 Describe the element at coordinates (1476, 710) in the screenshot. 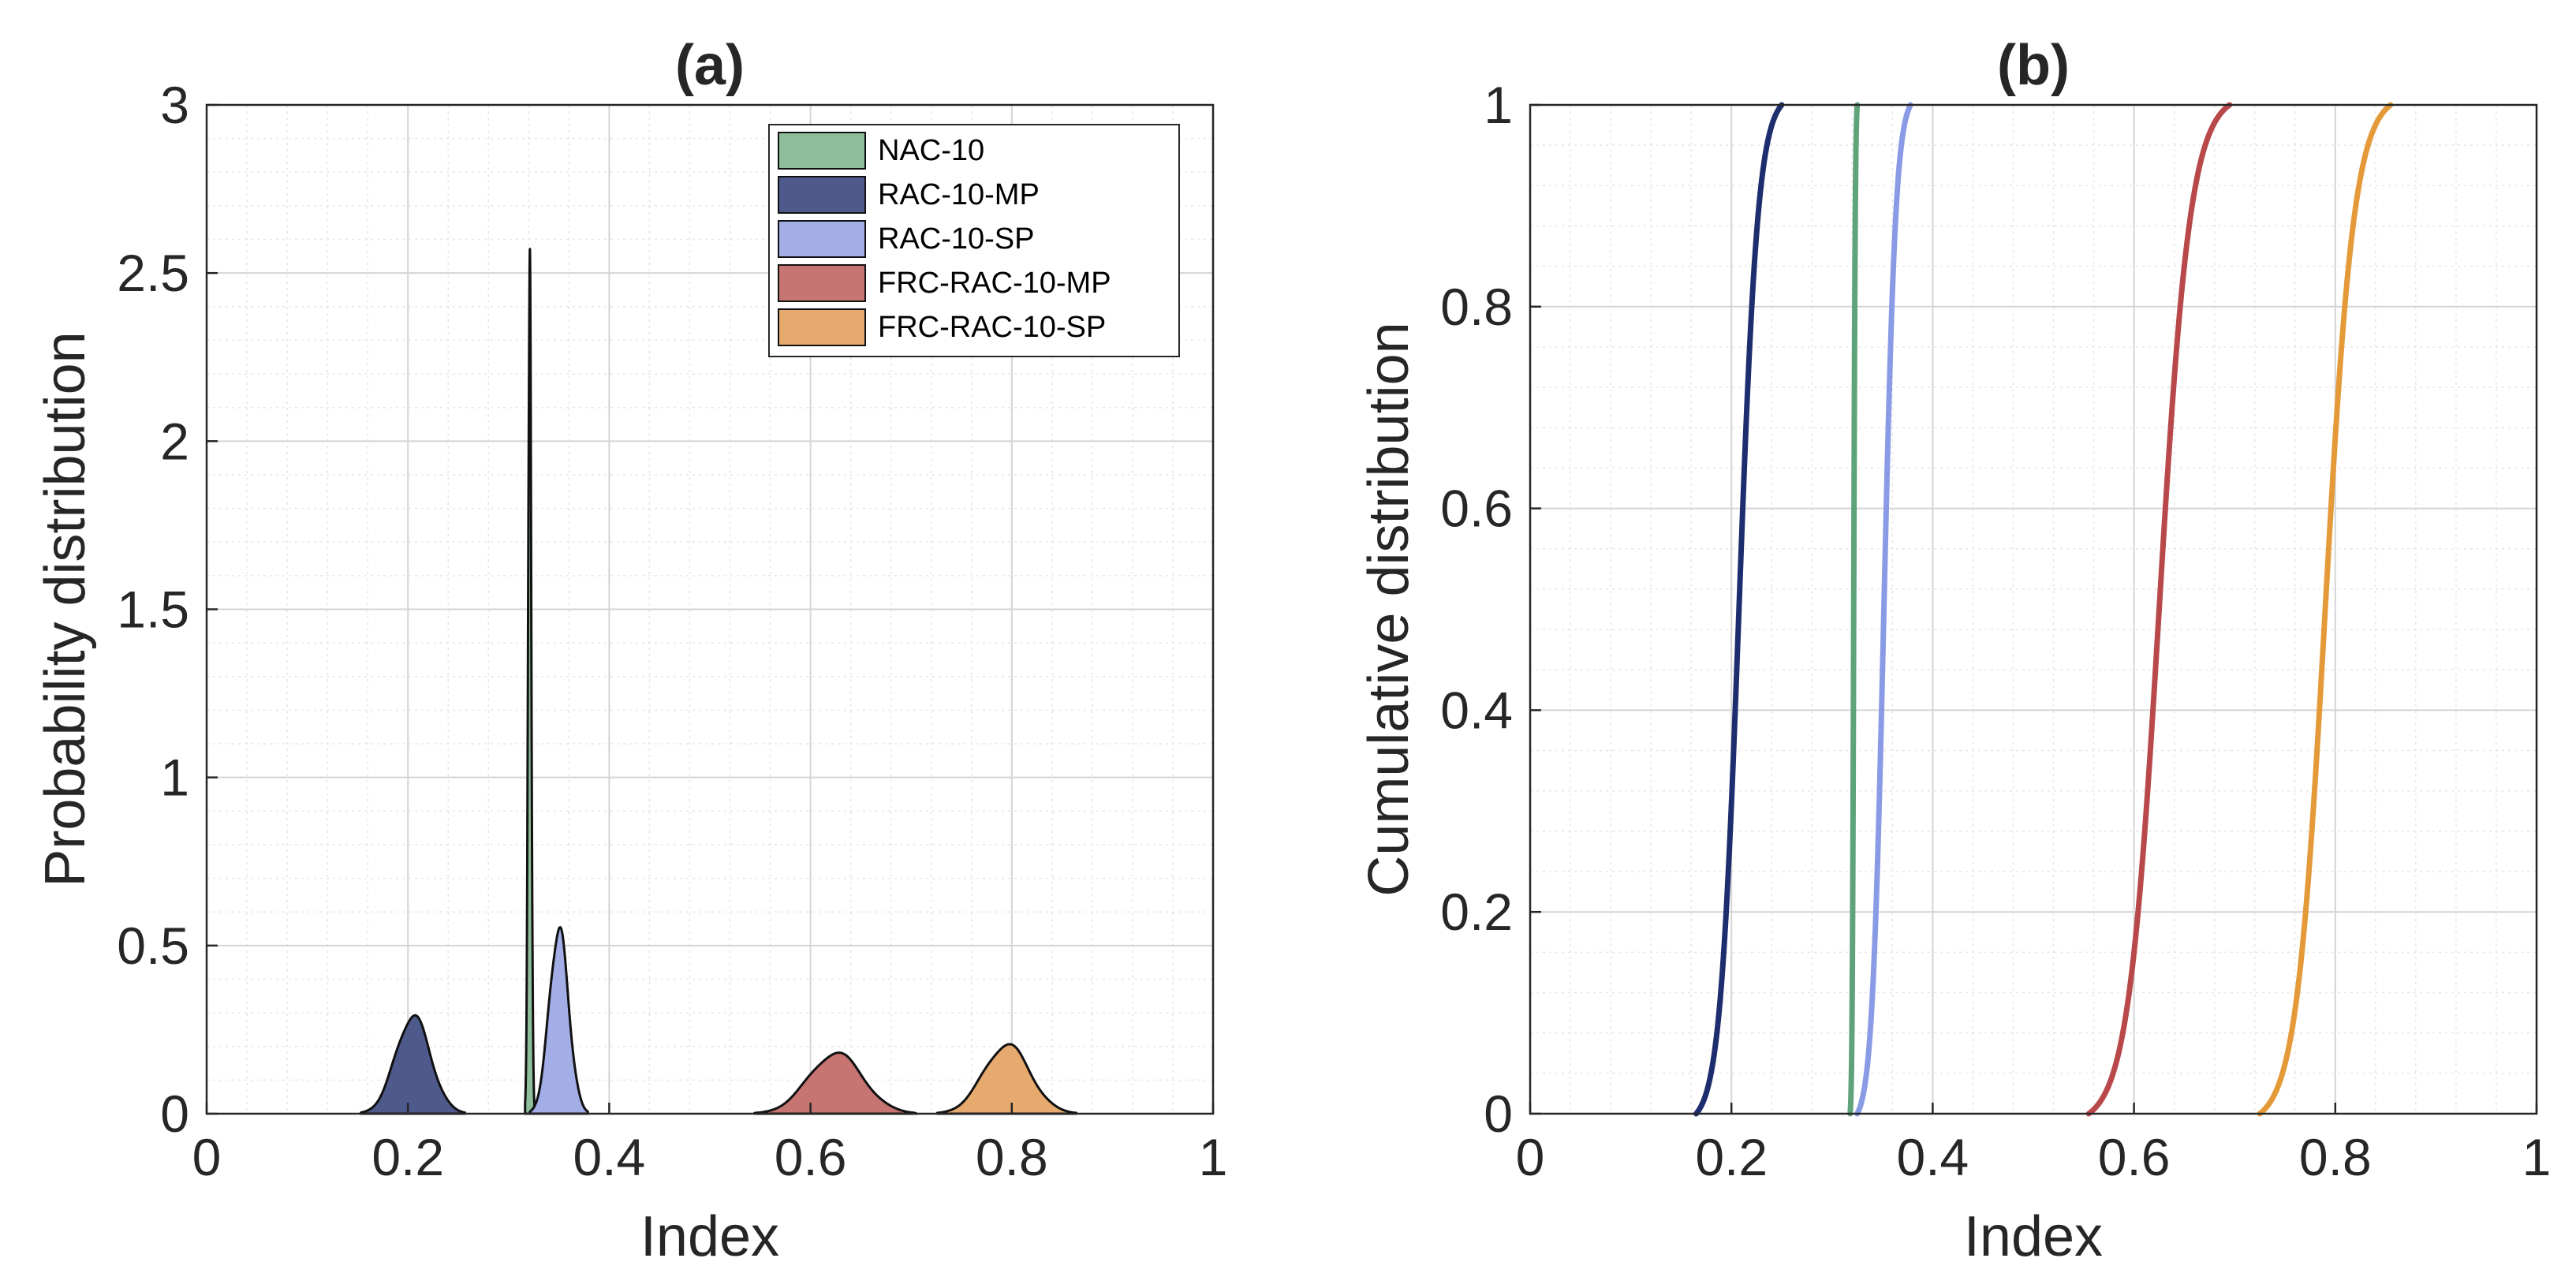

I see `y-tick-label: 0.4` at that location.